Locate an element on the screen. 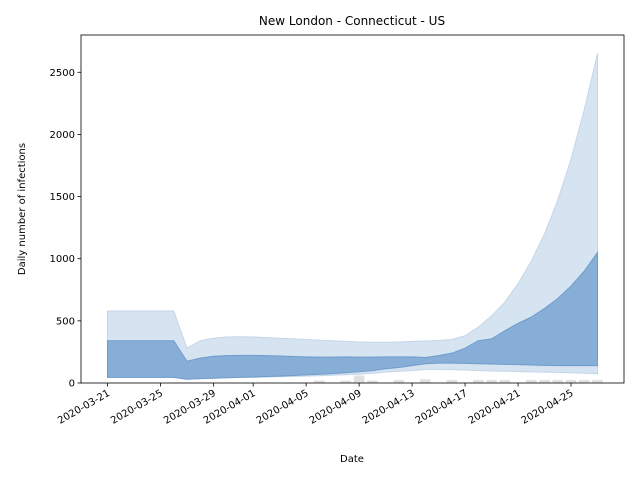 The image size is (640, 480). x-axis-label: Date is located at coordinates (352, 459).